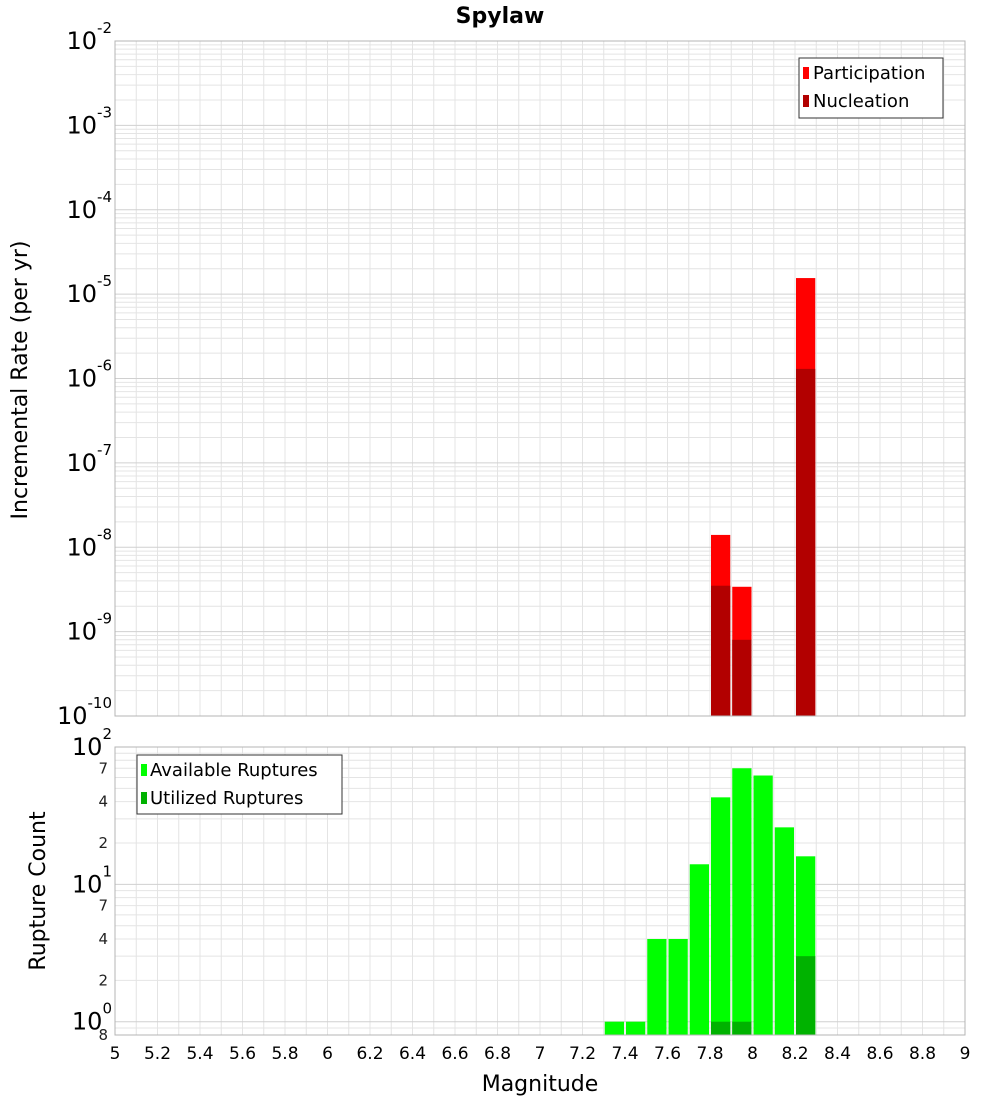 Image resolution: width=1000 pixels, height=1100 pixels. I want to click on x-tick-label: 6, so click(327, 1054).